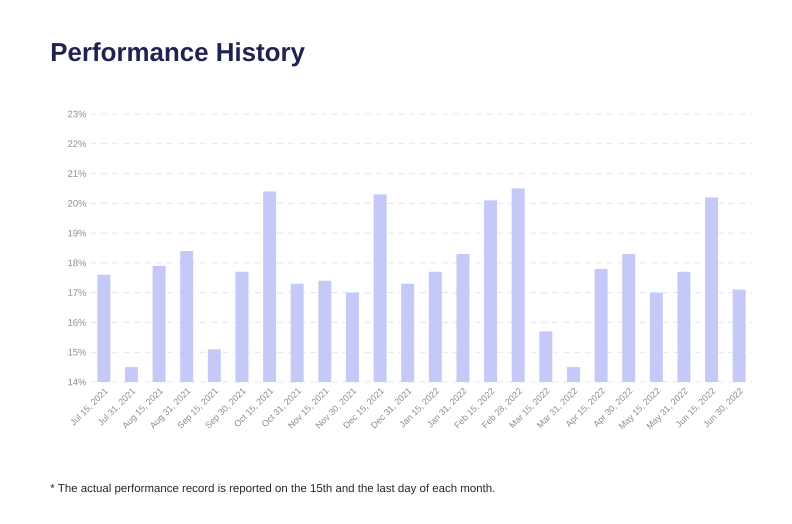 The width and height of the screenshot is (792, 524). What do you see at coordinates (77, 263) in the screenshot?
I see `y-tick-label: 18%` at bounding box center [77, 263].